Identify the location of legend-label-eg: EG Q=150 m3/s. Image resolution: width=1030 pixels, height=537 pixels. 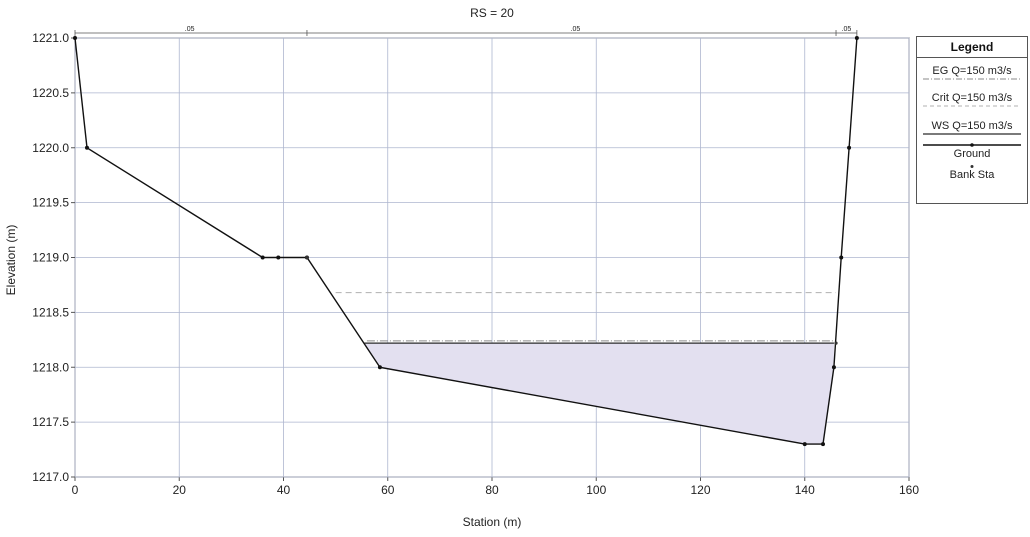
(972, 71).